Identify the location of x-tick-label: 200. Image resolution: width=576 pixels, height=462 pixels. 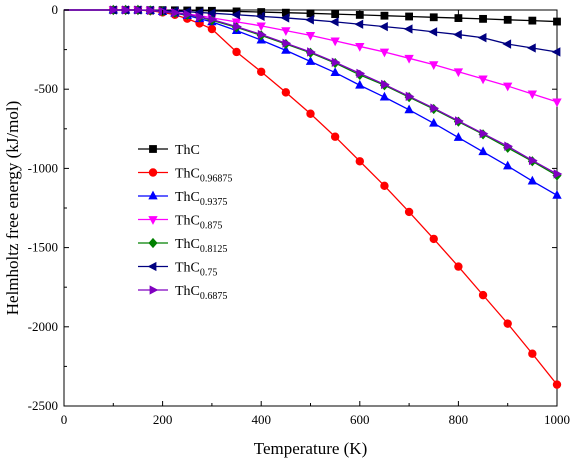
(163, 419).